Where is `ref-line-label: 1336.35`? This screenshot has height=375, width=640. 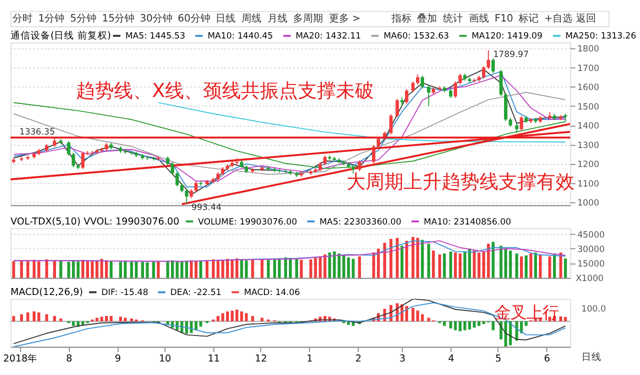 ref-line-label: 1336.35 is located at coordinates (37, 133).